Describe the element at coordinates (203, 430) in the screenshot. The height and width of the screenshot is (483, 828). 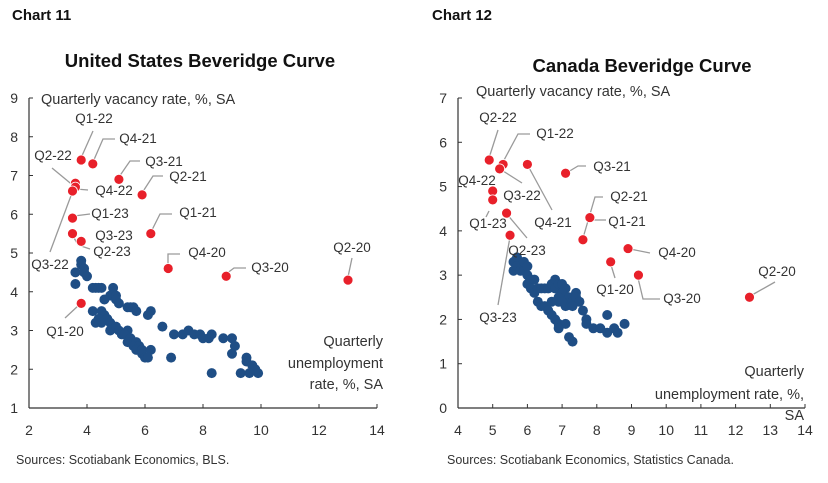
I see `chart-11-x-tick-label: 8` at that location.